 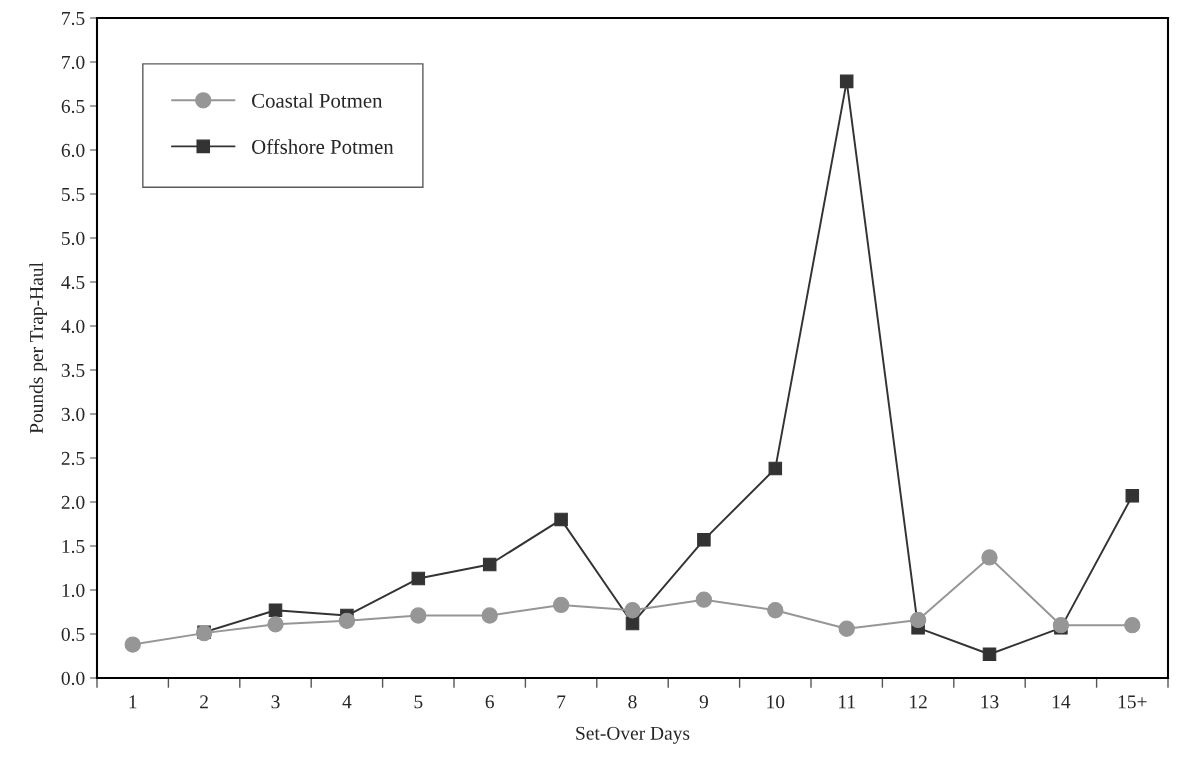 I want to click on y-tick-label: 4.0, so click(x=73, y=326).